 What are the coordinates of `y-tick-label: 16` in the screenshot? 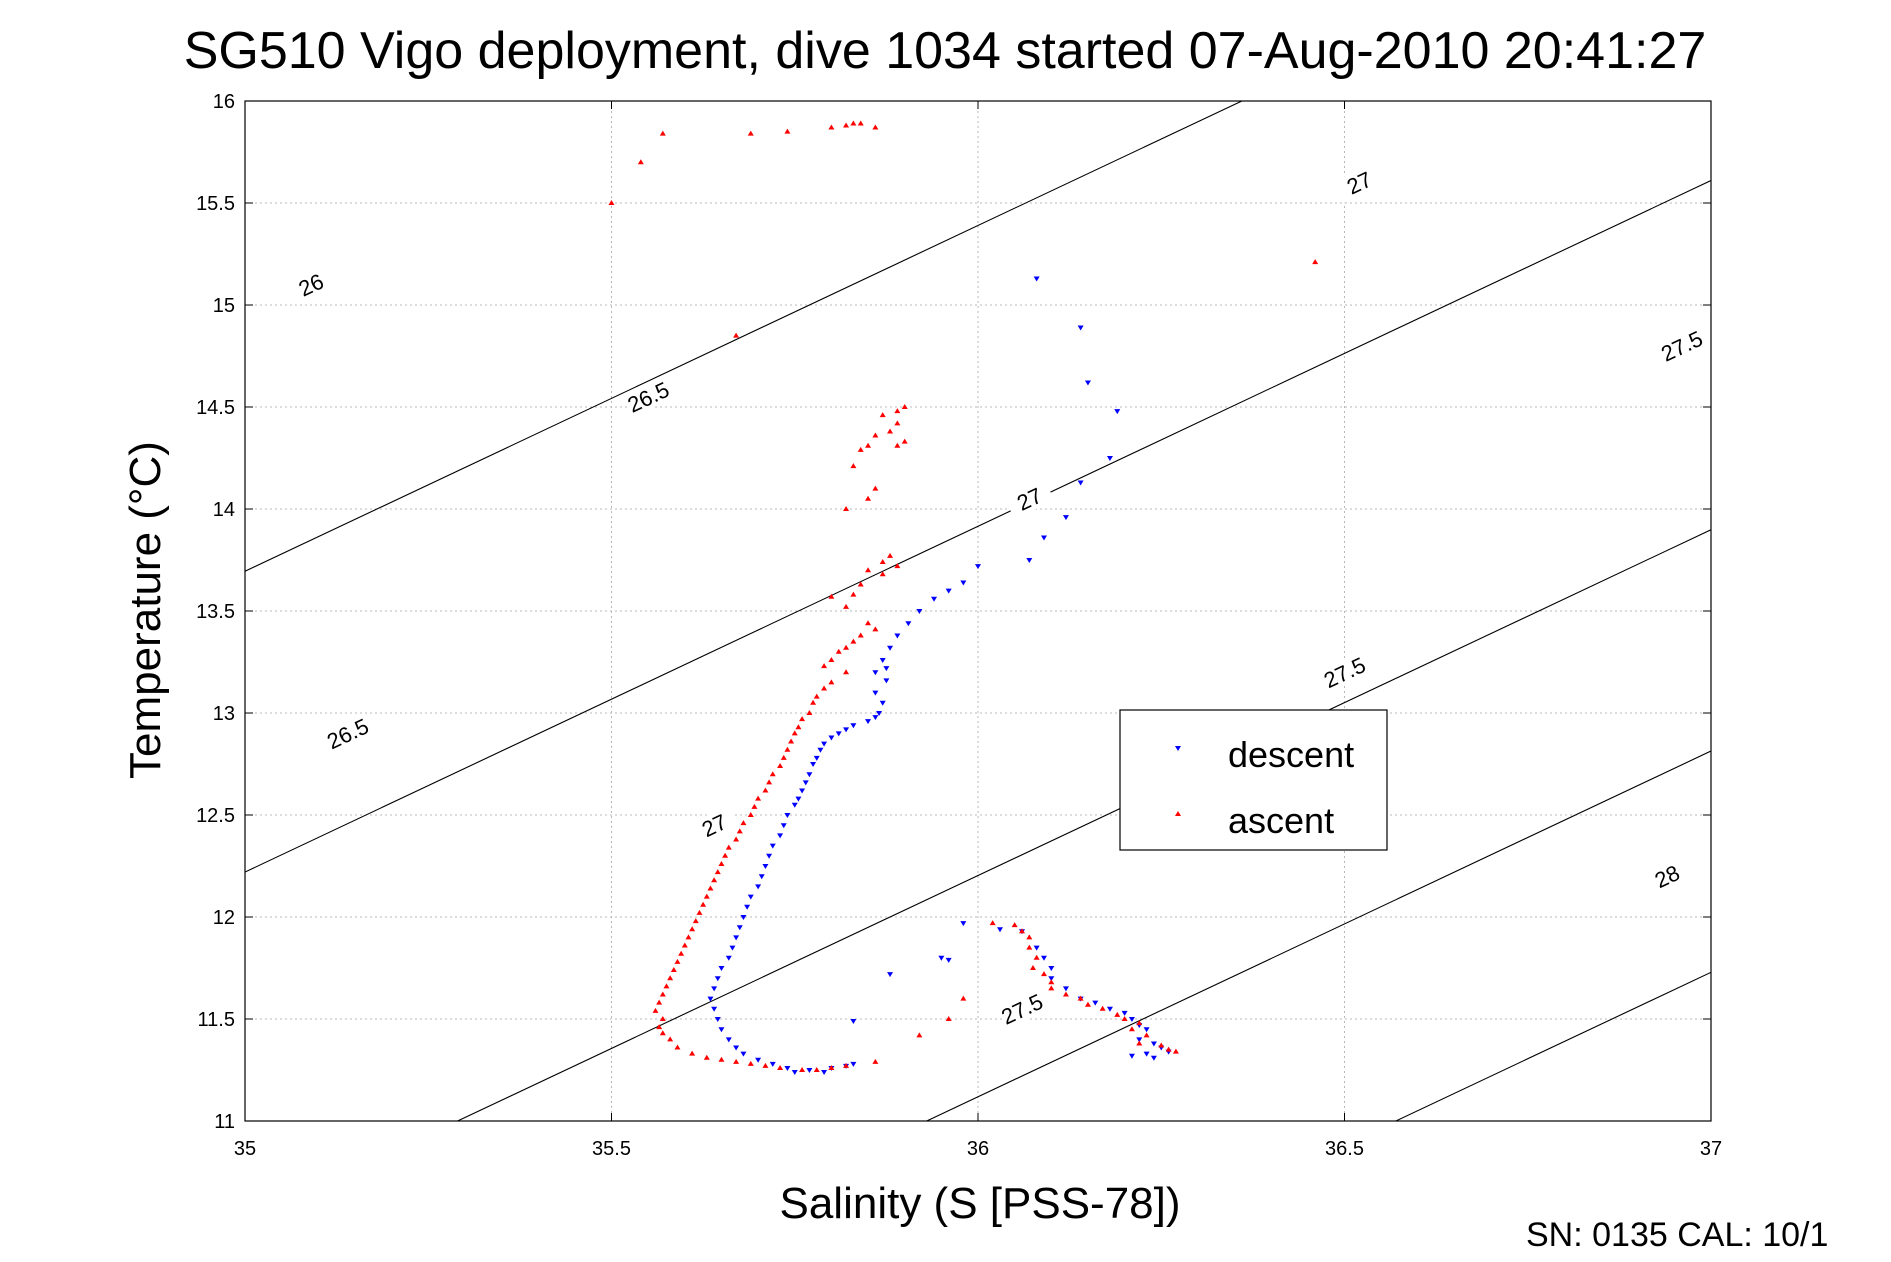 It's located at (224, 102).